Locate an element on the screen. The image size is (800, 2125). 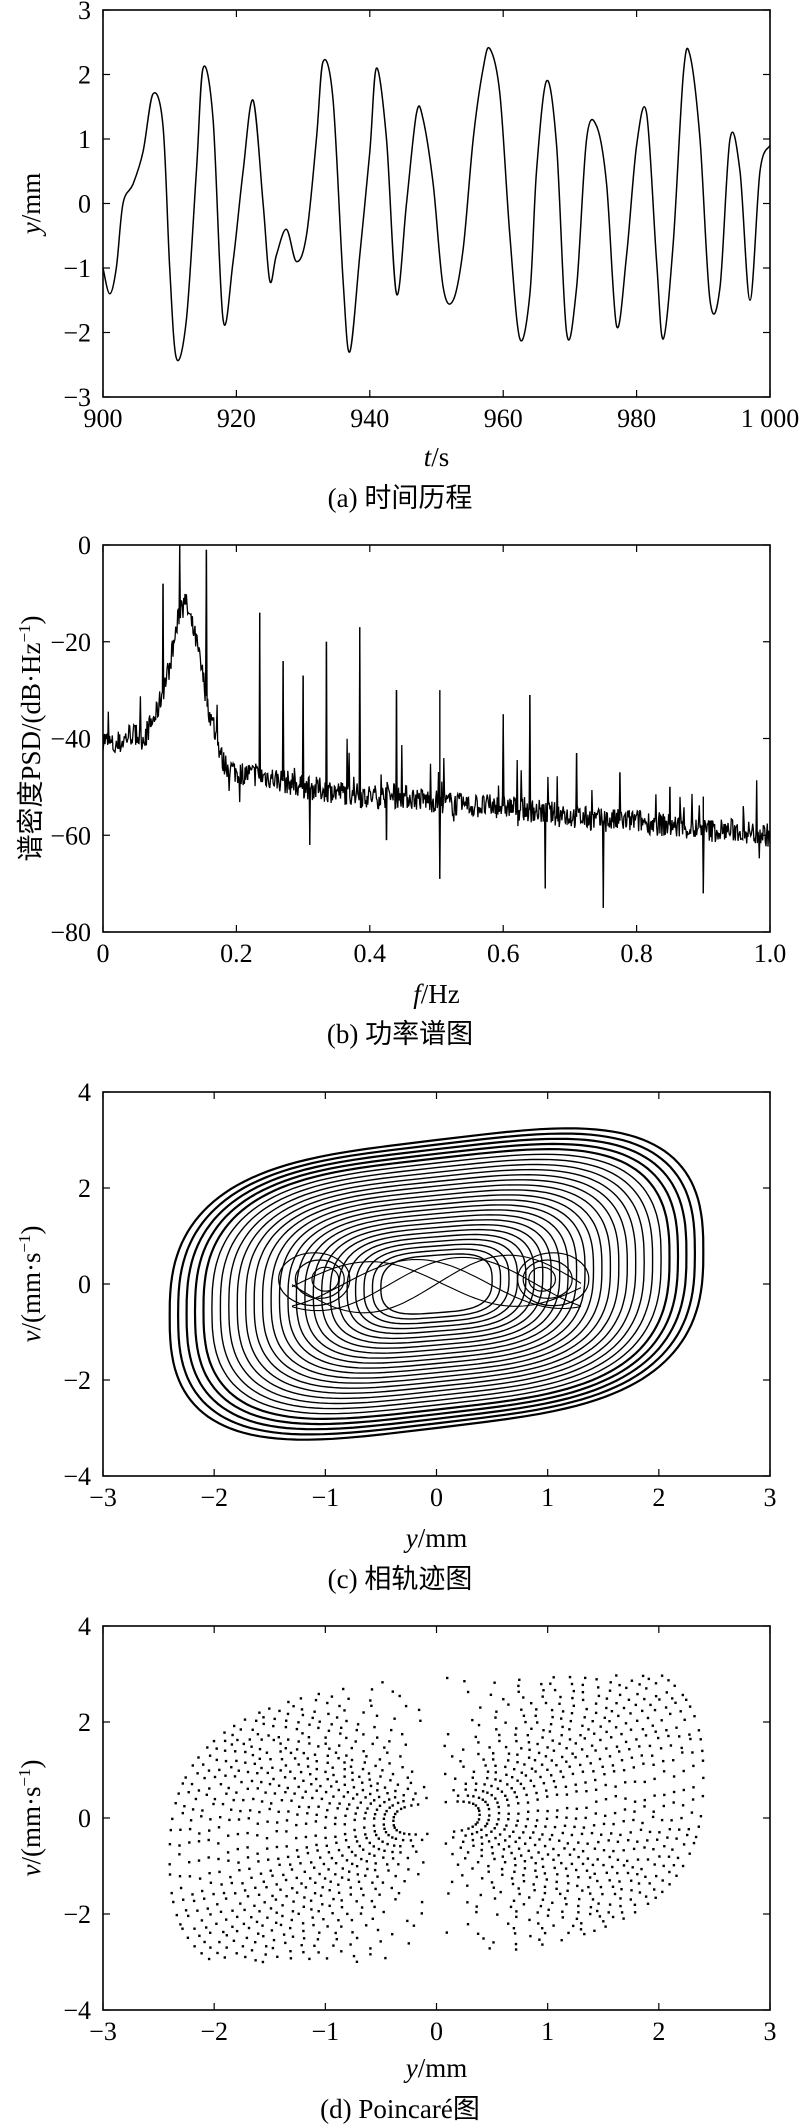
inner-loop is located at coordinates (314, 1279).